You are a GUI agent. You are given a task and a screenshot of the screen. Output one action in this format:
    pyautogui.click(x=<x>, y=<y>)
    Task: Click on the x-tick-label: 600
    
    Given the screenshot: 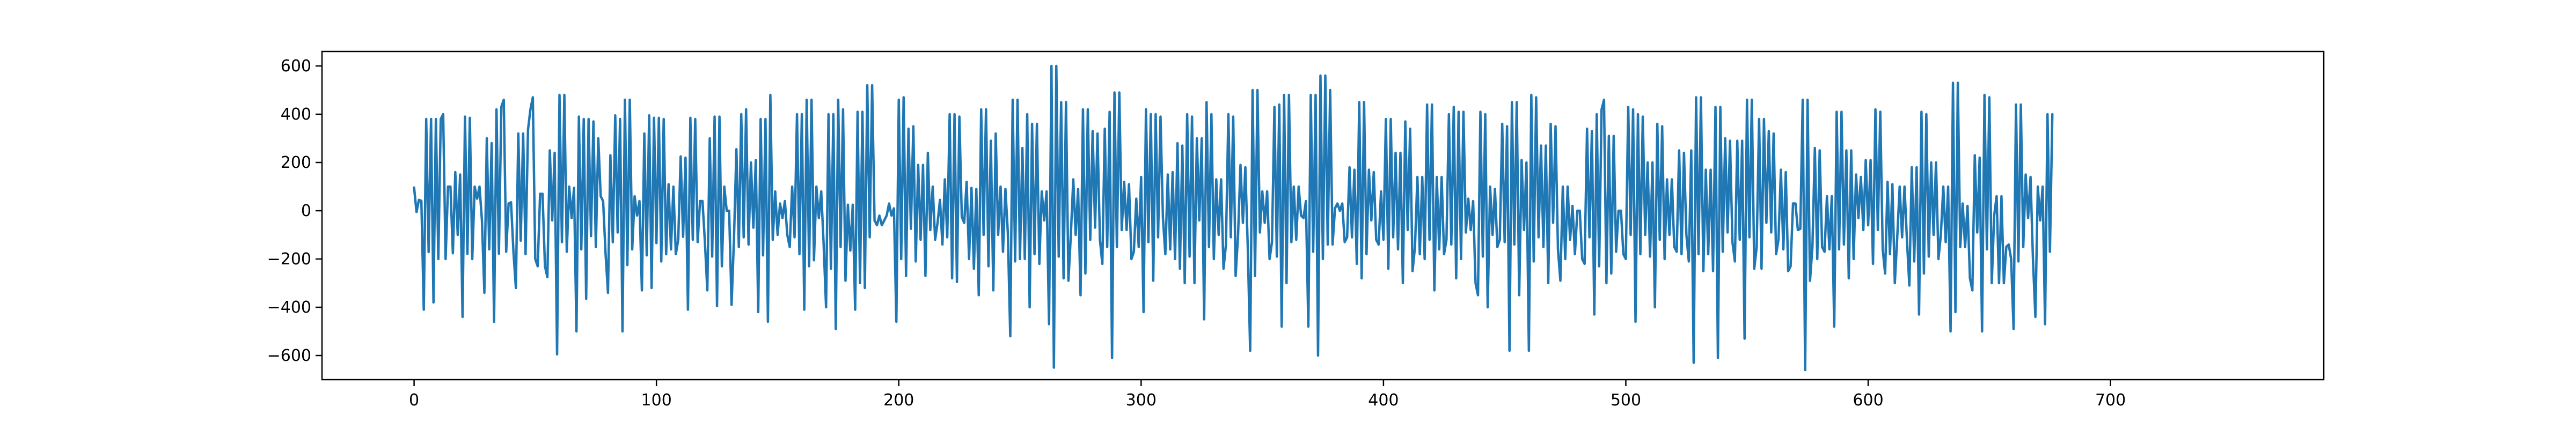 What is the action you would take?
    pyautogui.click(x=1868, y=400)
    